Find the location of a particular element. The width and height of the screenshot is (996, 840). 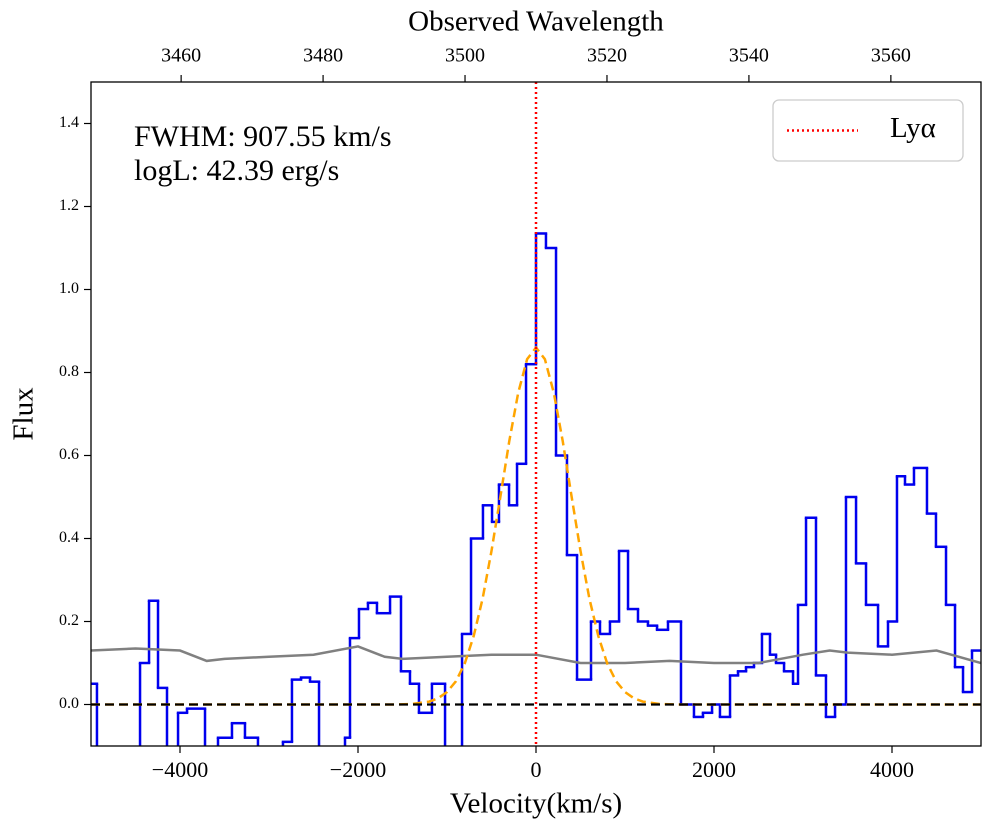

x2-tick-label: 3560 is located at coordinates (891, 56).